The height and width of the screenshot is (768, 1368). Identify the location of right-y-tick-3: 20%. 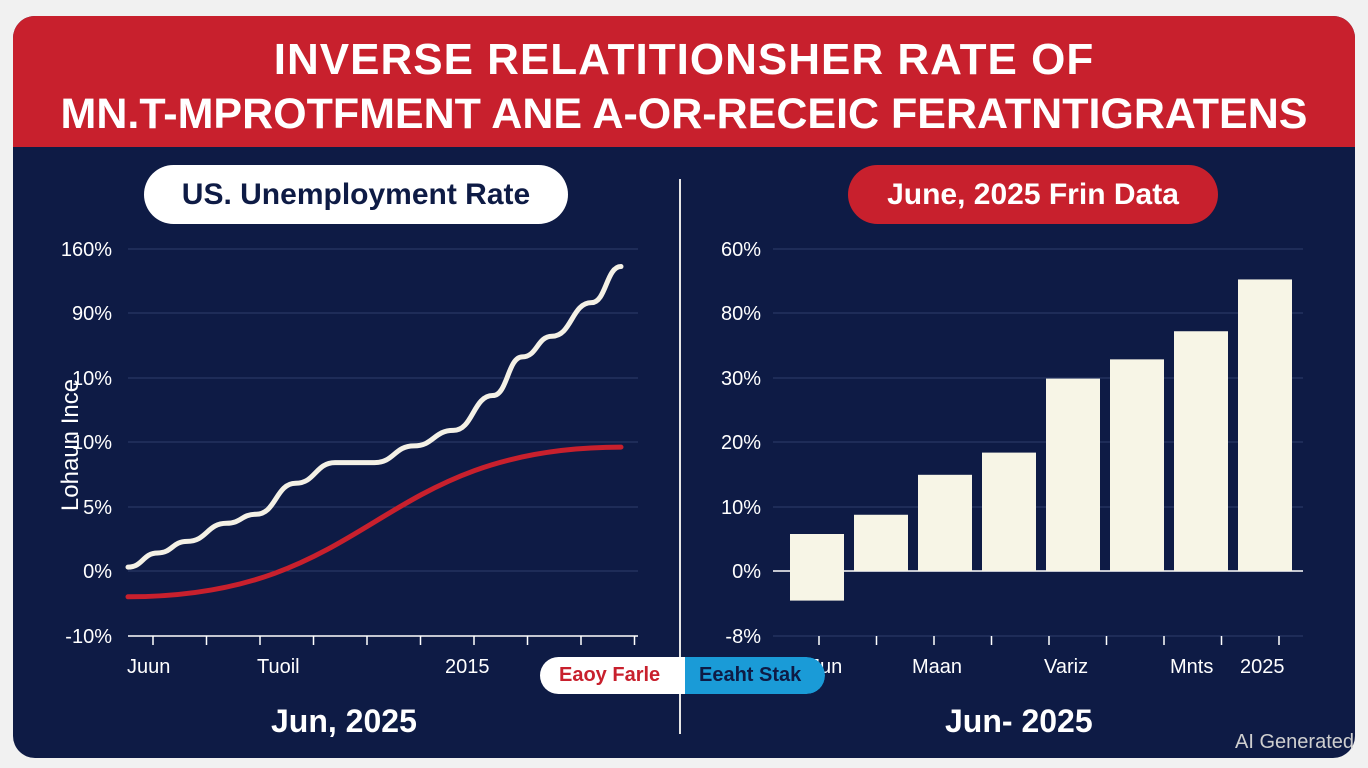
(740, 443).